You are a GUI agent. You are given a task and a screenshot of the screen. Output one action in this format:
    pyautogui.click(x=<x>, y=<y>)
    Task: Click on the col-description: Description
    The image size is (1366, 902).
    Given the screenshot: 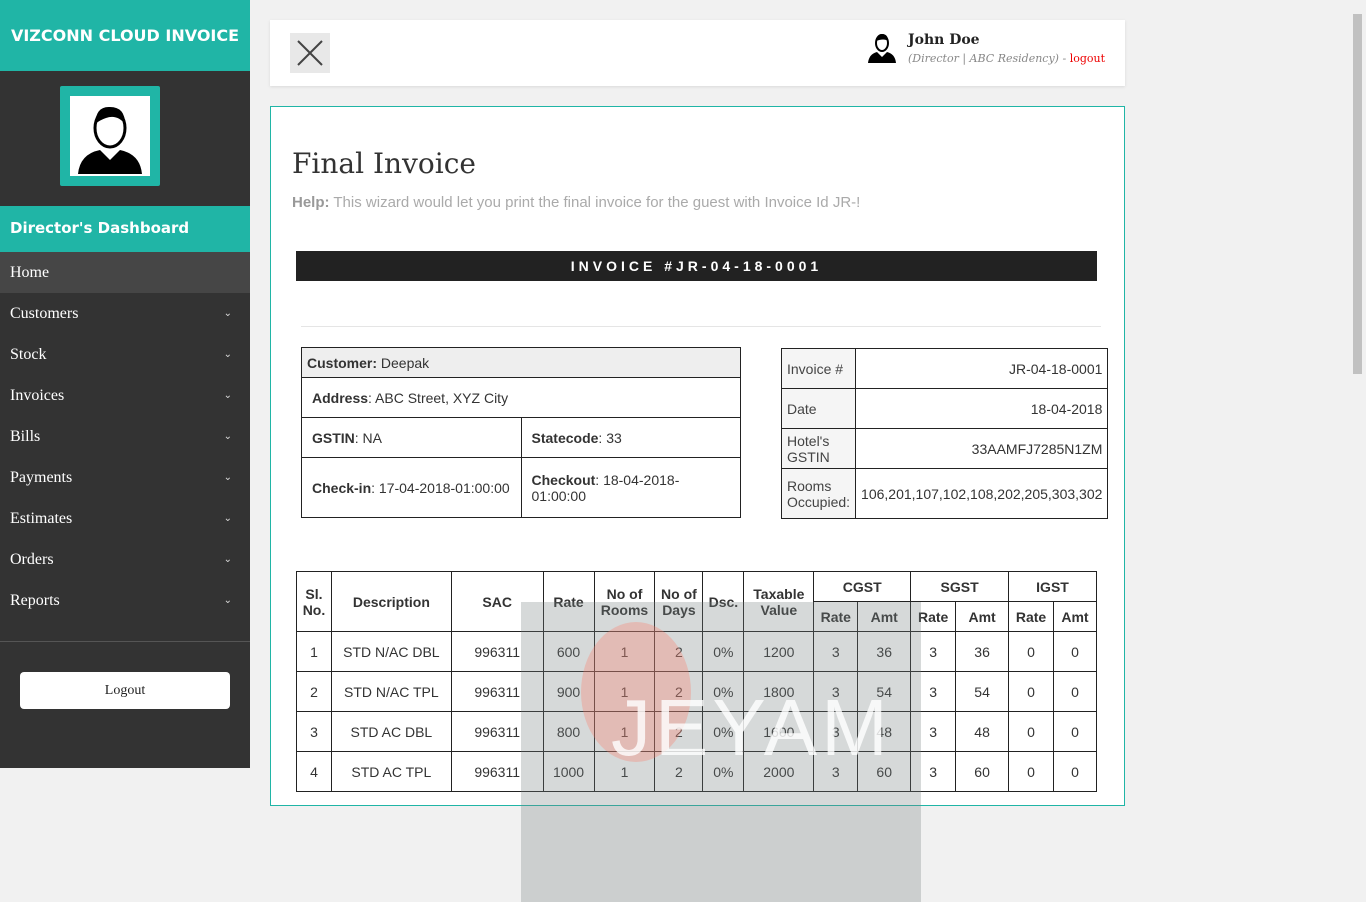 What is the action you would take?
    pyautogui.click(x=391, y=601)
    